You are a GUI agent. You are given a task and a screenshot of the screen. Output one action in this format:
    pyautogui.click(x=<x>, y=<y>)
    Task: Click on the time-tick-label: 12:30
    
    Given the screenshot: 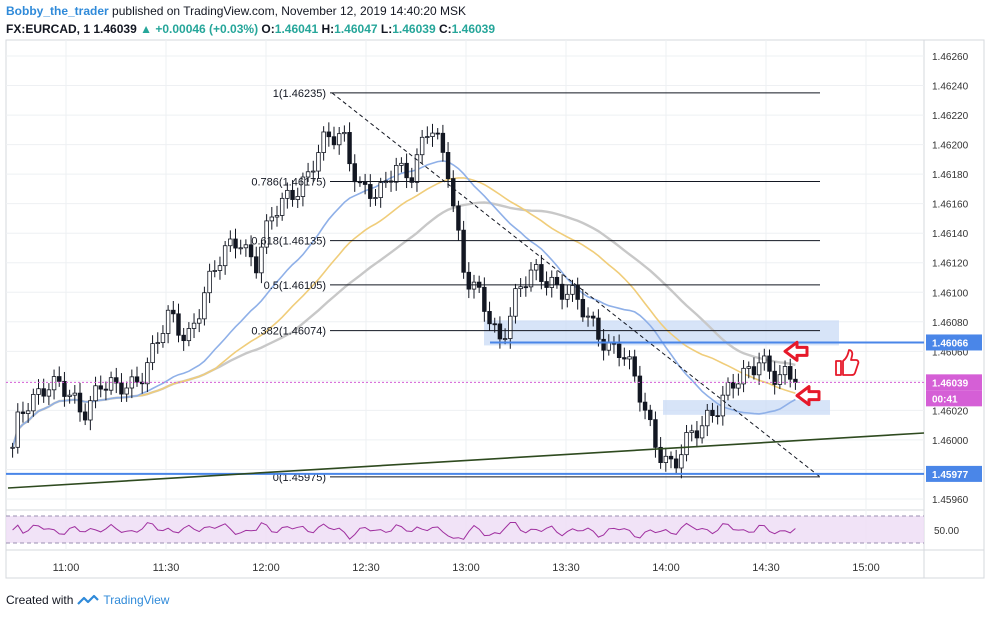 What is the action you would take?
    pyautogui.click(x=366, y=568)
    